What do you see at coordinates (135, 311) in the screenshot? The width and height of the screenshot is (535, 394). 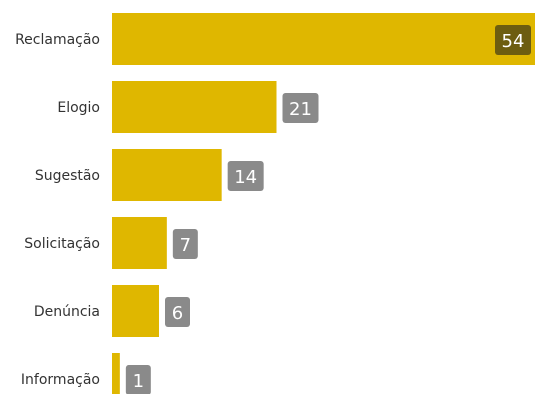 I see `bar-denuncia` at bounding box center [135, 311].